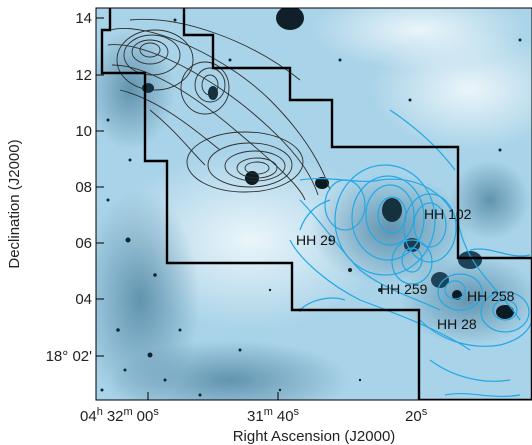 This screenshot has height=445, width=532. What do you see at coordinates (316, 240) in the screenshot?
I see `annotation-hh29: HH 29` at bounding box center [316, 240].